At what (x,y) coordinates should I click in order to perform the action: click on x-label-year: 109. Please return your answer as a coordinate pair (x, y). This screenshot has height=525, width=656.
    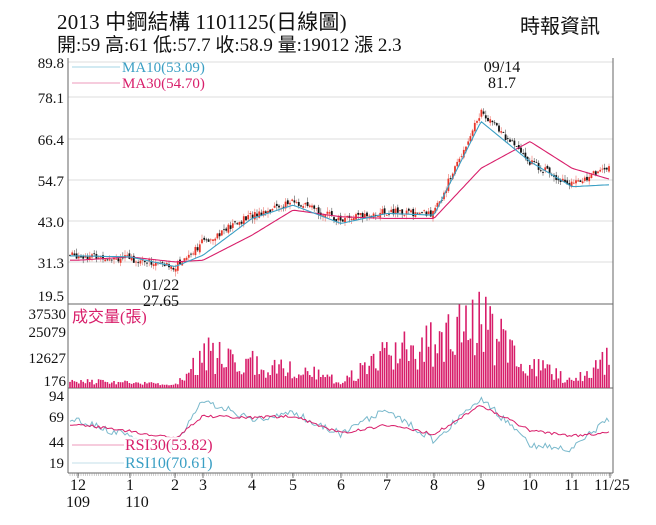
    Looking at the image, I should click on (78, 502).